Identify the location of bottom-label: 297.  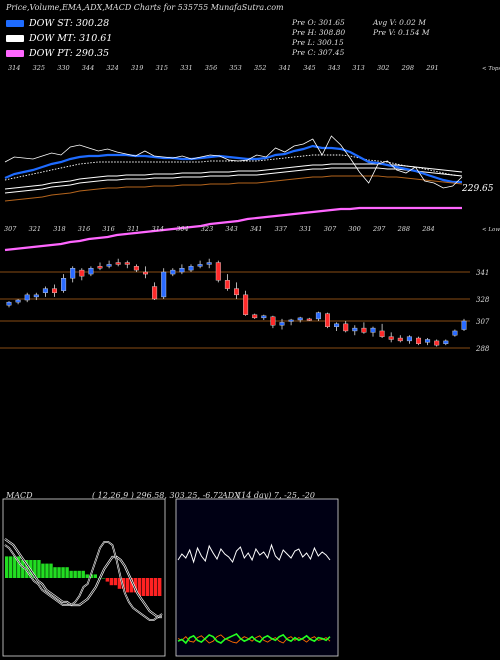
(379, 229).